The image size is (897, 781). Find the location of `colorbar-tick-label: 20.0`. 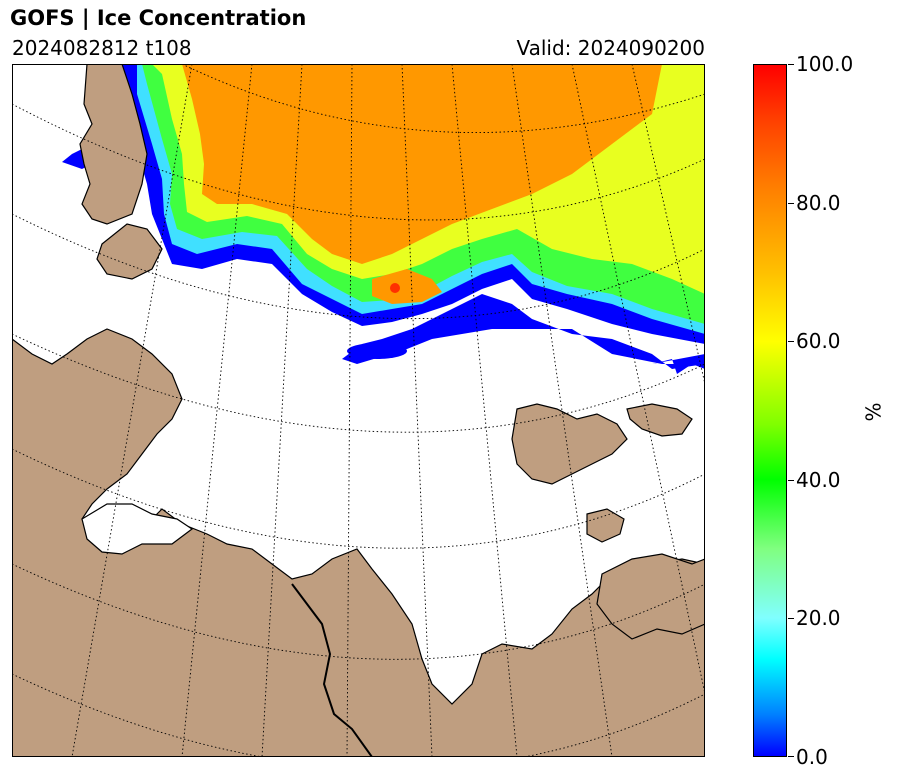

colorbar-tick-label: 20.0 is located at coordinates (818, 618).